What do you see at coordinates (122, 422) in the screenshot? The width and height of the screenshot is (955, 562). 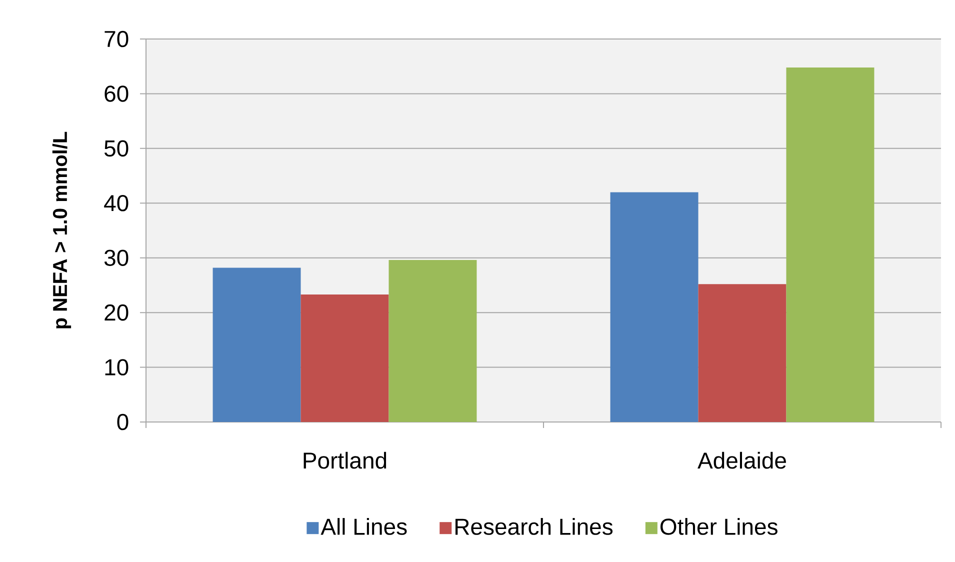 I see `y-tick-label: 0` at bounding box center [122, 422].